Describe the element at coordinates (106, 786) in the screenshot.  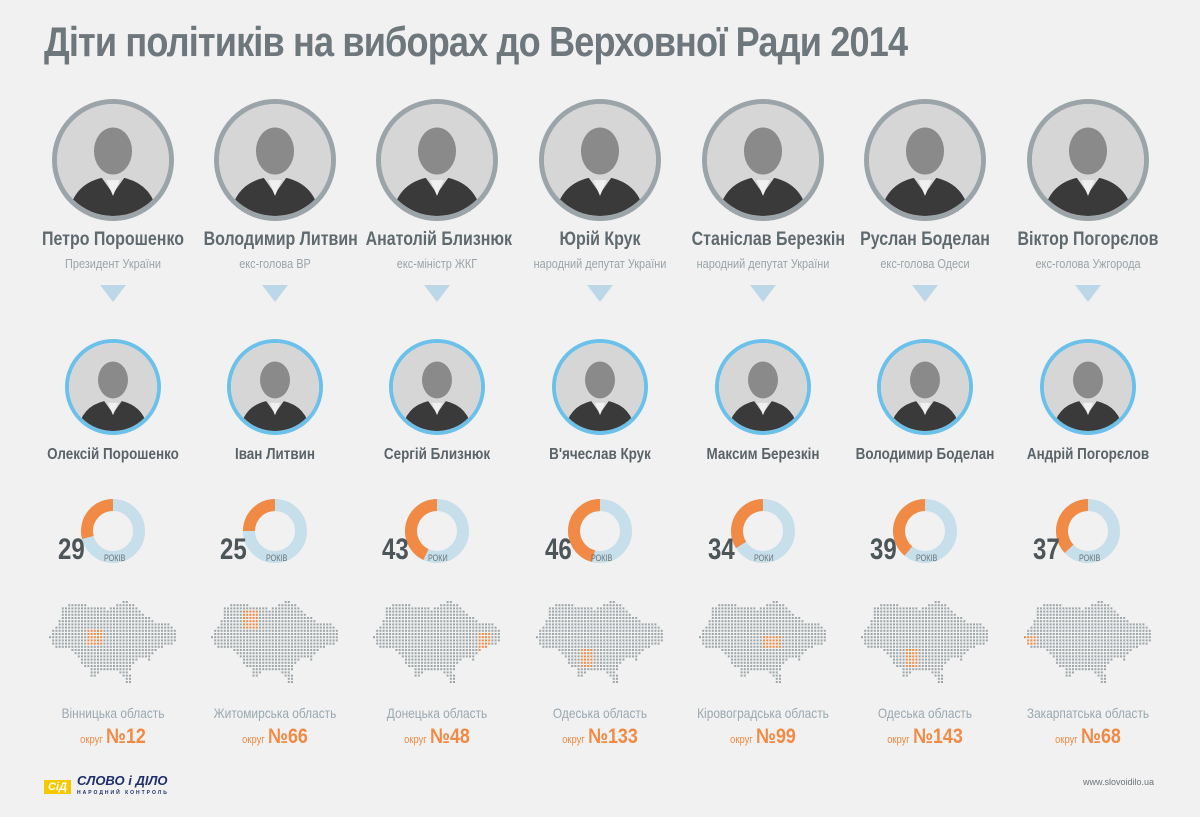
I see `slovo-i-dilo-logo: СіД СЛОВО і ДІЛО НАРОДНИЙ КОНТРОЛЬ` at that location.